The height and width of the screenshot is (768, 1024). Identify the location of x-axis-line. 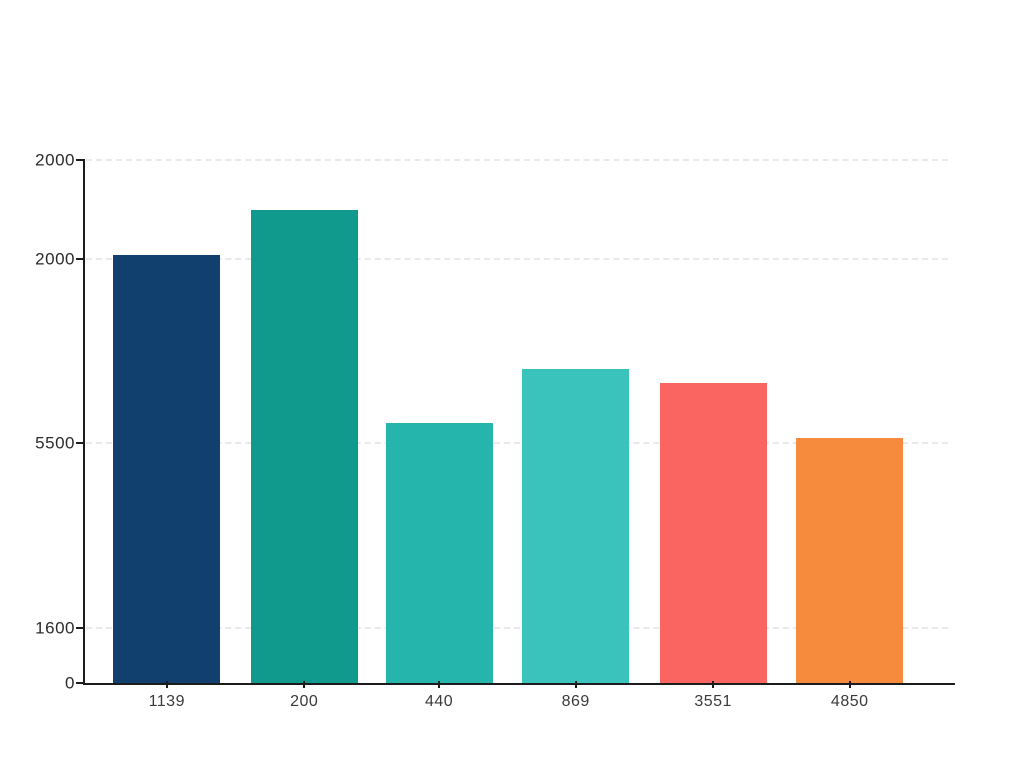
(519, 684).